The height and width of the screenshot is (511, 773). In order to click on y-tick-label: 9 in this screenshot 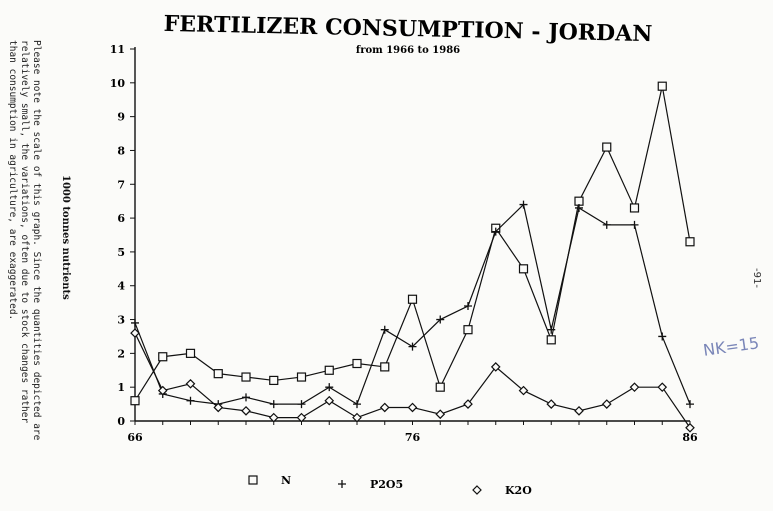, I will do `click(121, 117)`.